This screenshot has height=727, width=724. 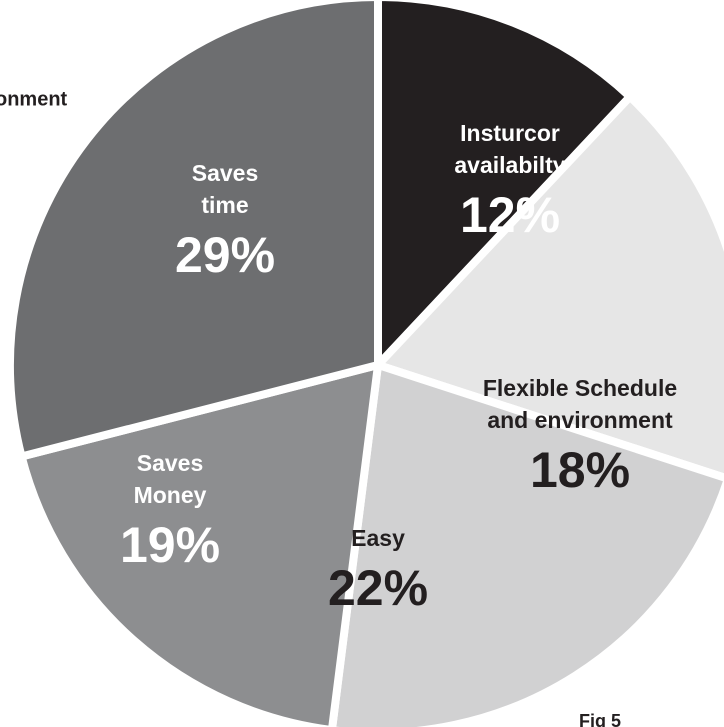 I want to click on slice-label: and environment, so click(x=580, y=420).